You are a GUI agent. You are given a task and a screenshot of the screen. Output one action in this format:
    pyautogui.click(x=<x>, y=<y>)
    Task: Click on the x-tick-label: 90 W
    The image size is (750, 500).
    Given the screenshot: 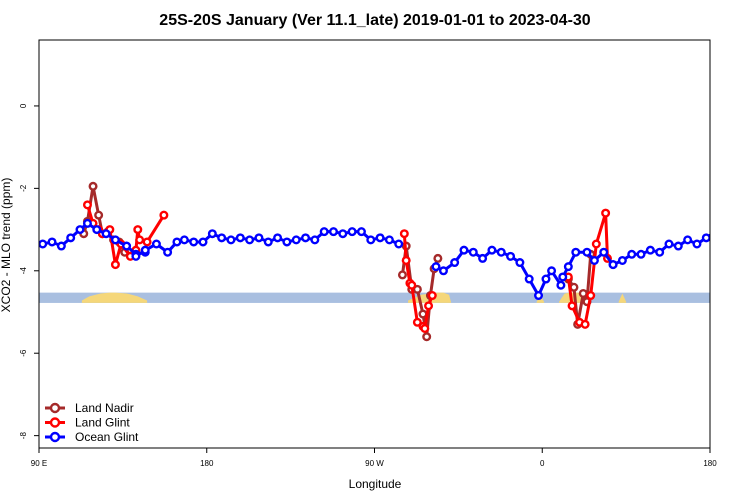 What is the action you would take?
    pyautogui.click(x=374, y=463)
    